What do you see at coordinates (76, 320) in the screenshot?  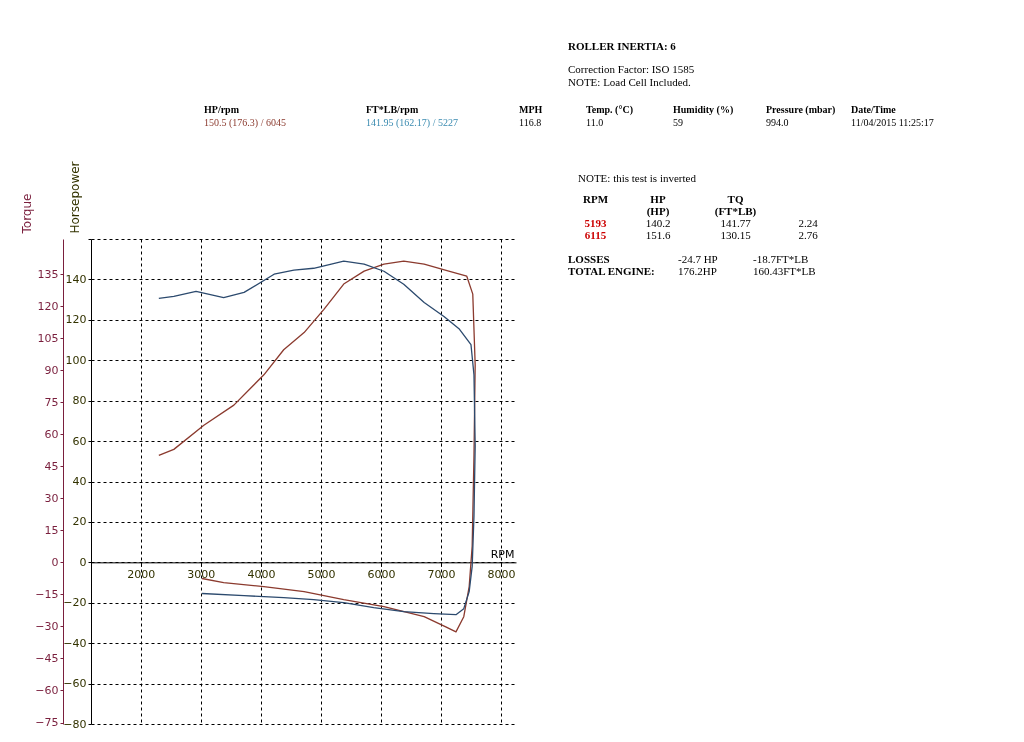 I see `y-tick-label: 120` at bounding box center [76, 320].